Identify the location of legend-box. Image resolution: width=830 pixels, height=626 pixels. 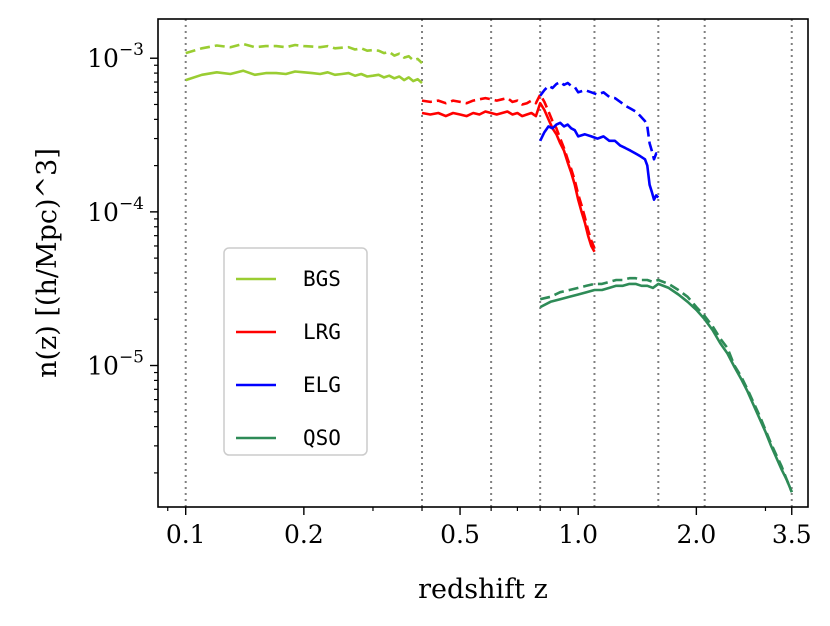
(295, 351).